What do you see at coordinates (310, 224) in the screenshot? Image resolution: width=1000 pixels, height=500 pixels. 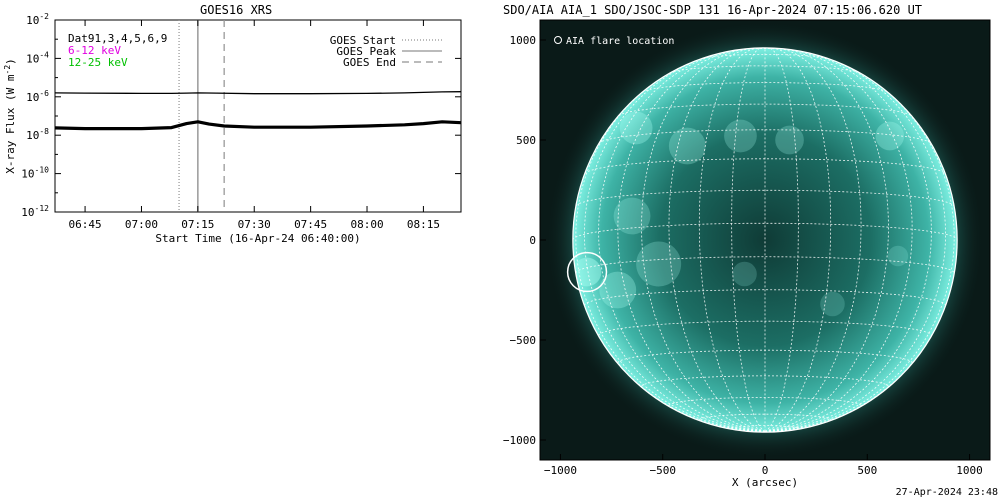 I see `goes-x-tick-label: 07:45` at bounding box center [310, 224].